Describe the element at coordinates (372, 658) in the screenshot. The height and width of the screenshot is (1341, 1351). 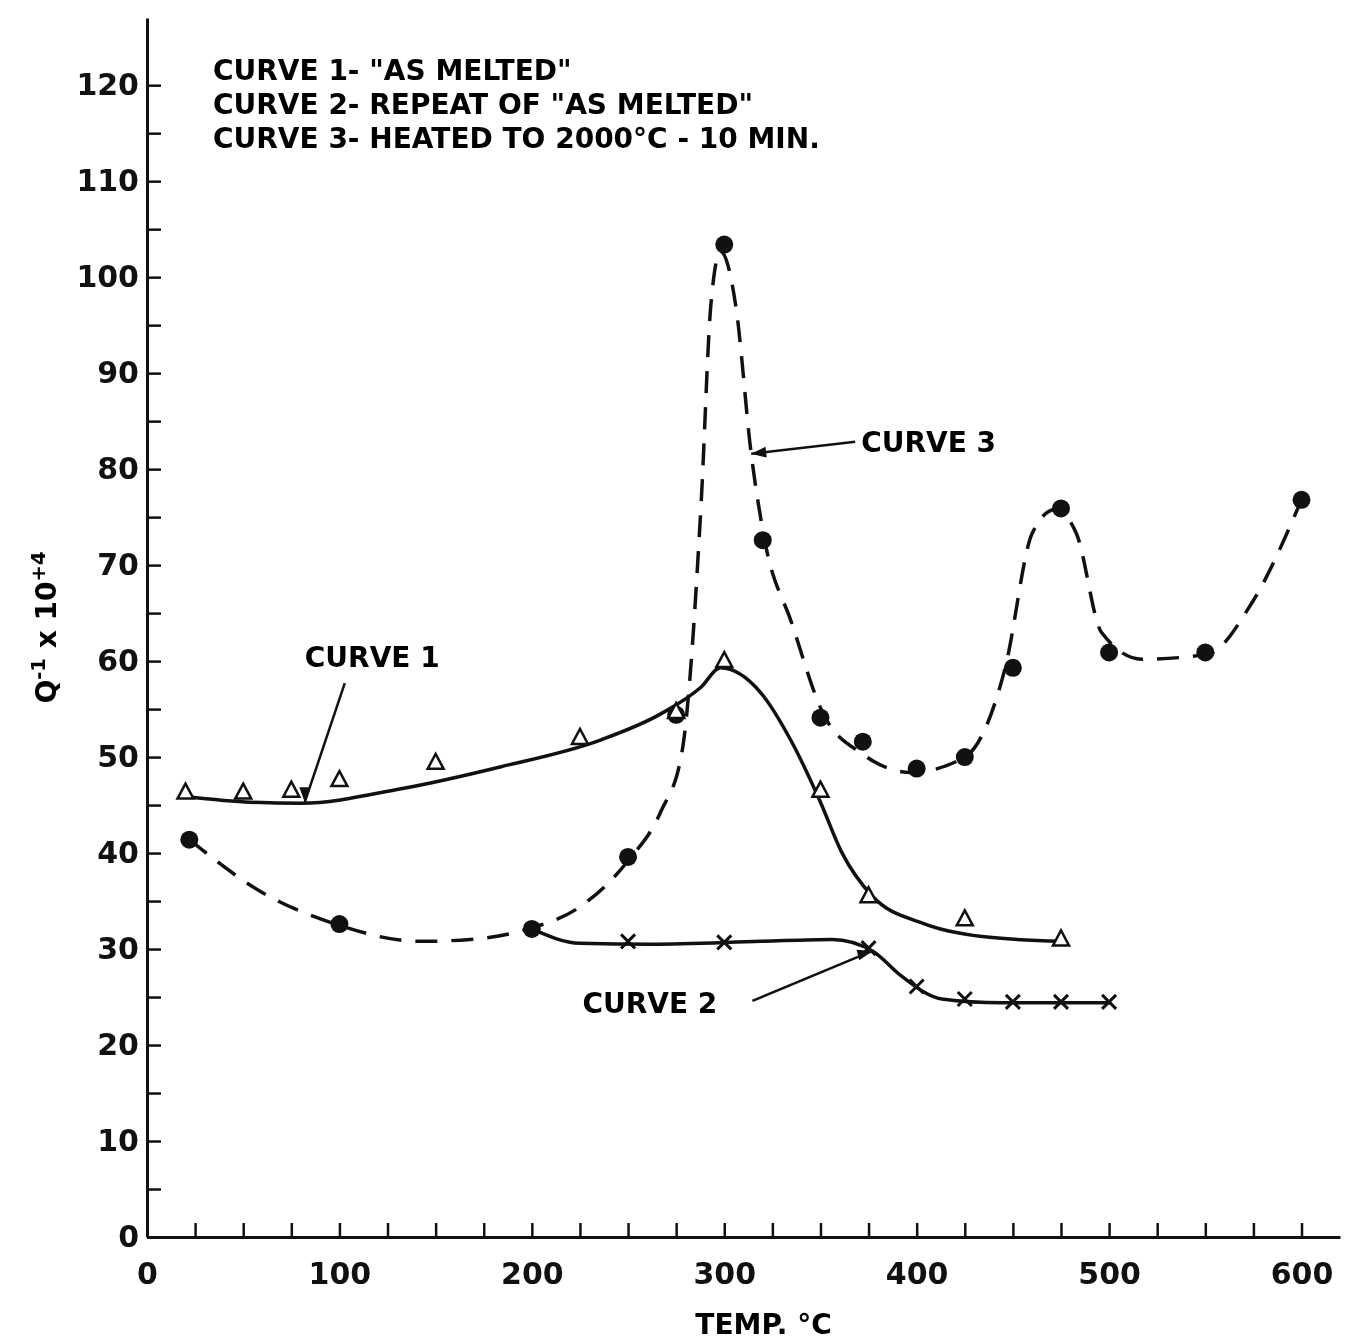
I see `annotation: CURVE 1` at that location.